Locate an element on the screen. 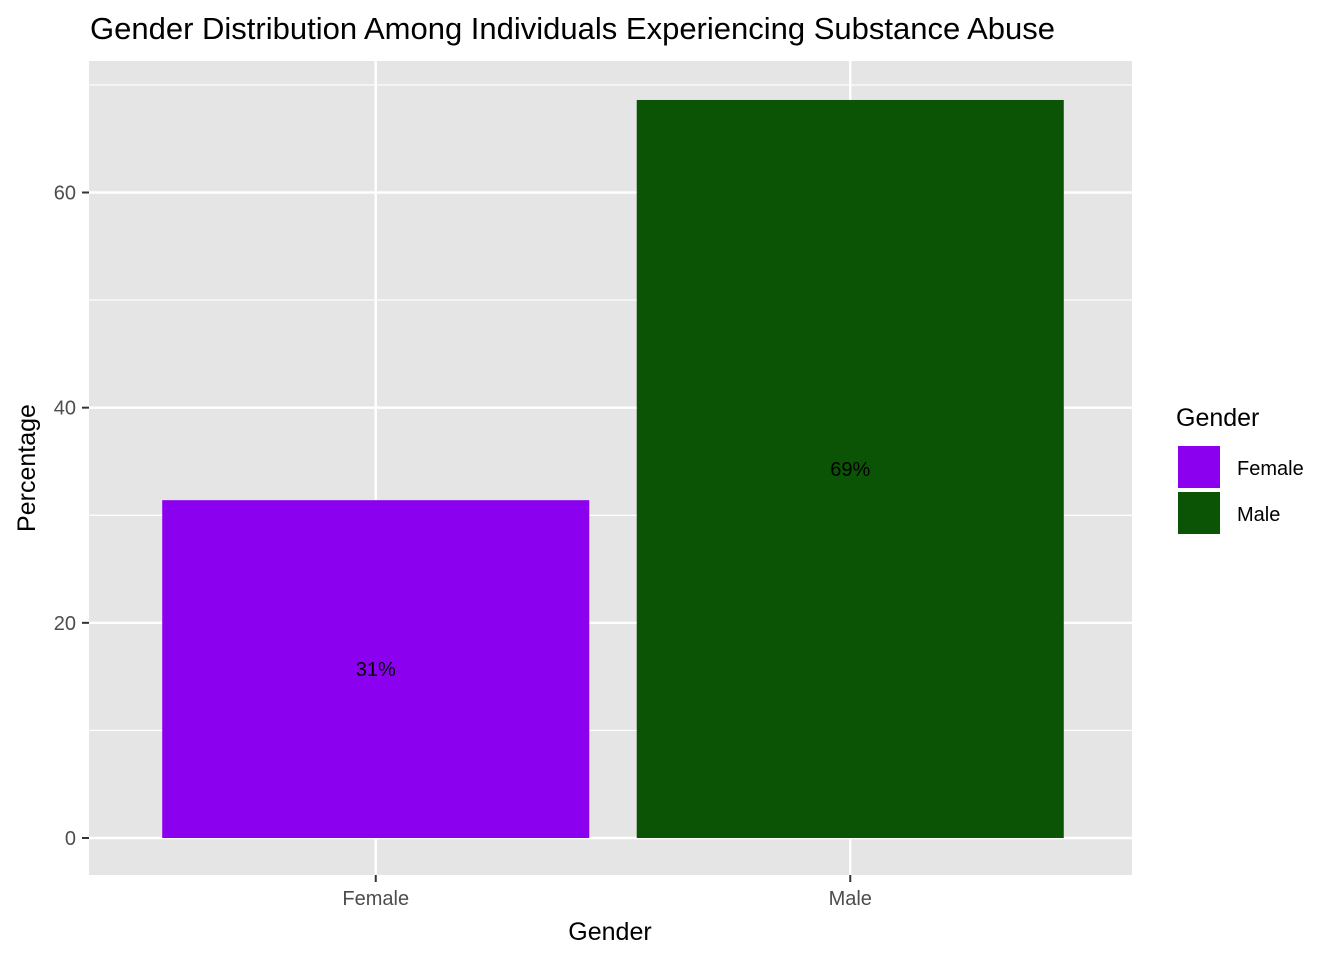 The height and width of the screenshot is (960, 1344). legend-swatch-female is located at coordinates (1199, 467).